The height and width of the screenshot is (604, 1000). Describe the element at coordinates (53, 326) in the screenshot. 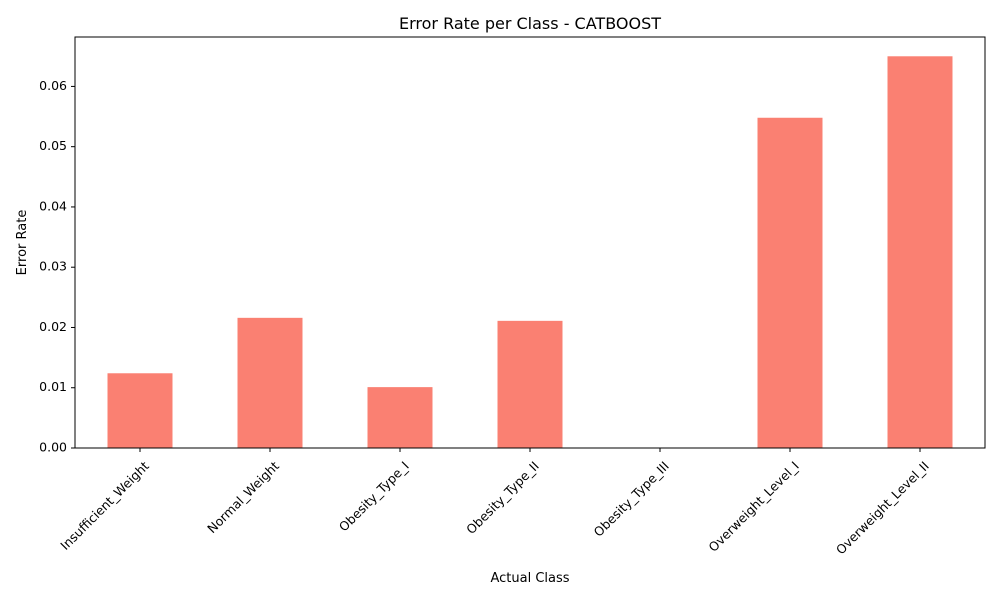

I see `y-tick-label: 0.02` at that location.